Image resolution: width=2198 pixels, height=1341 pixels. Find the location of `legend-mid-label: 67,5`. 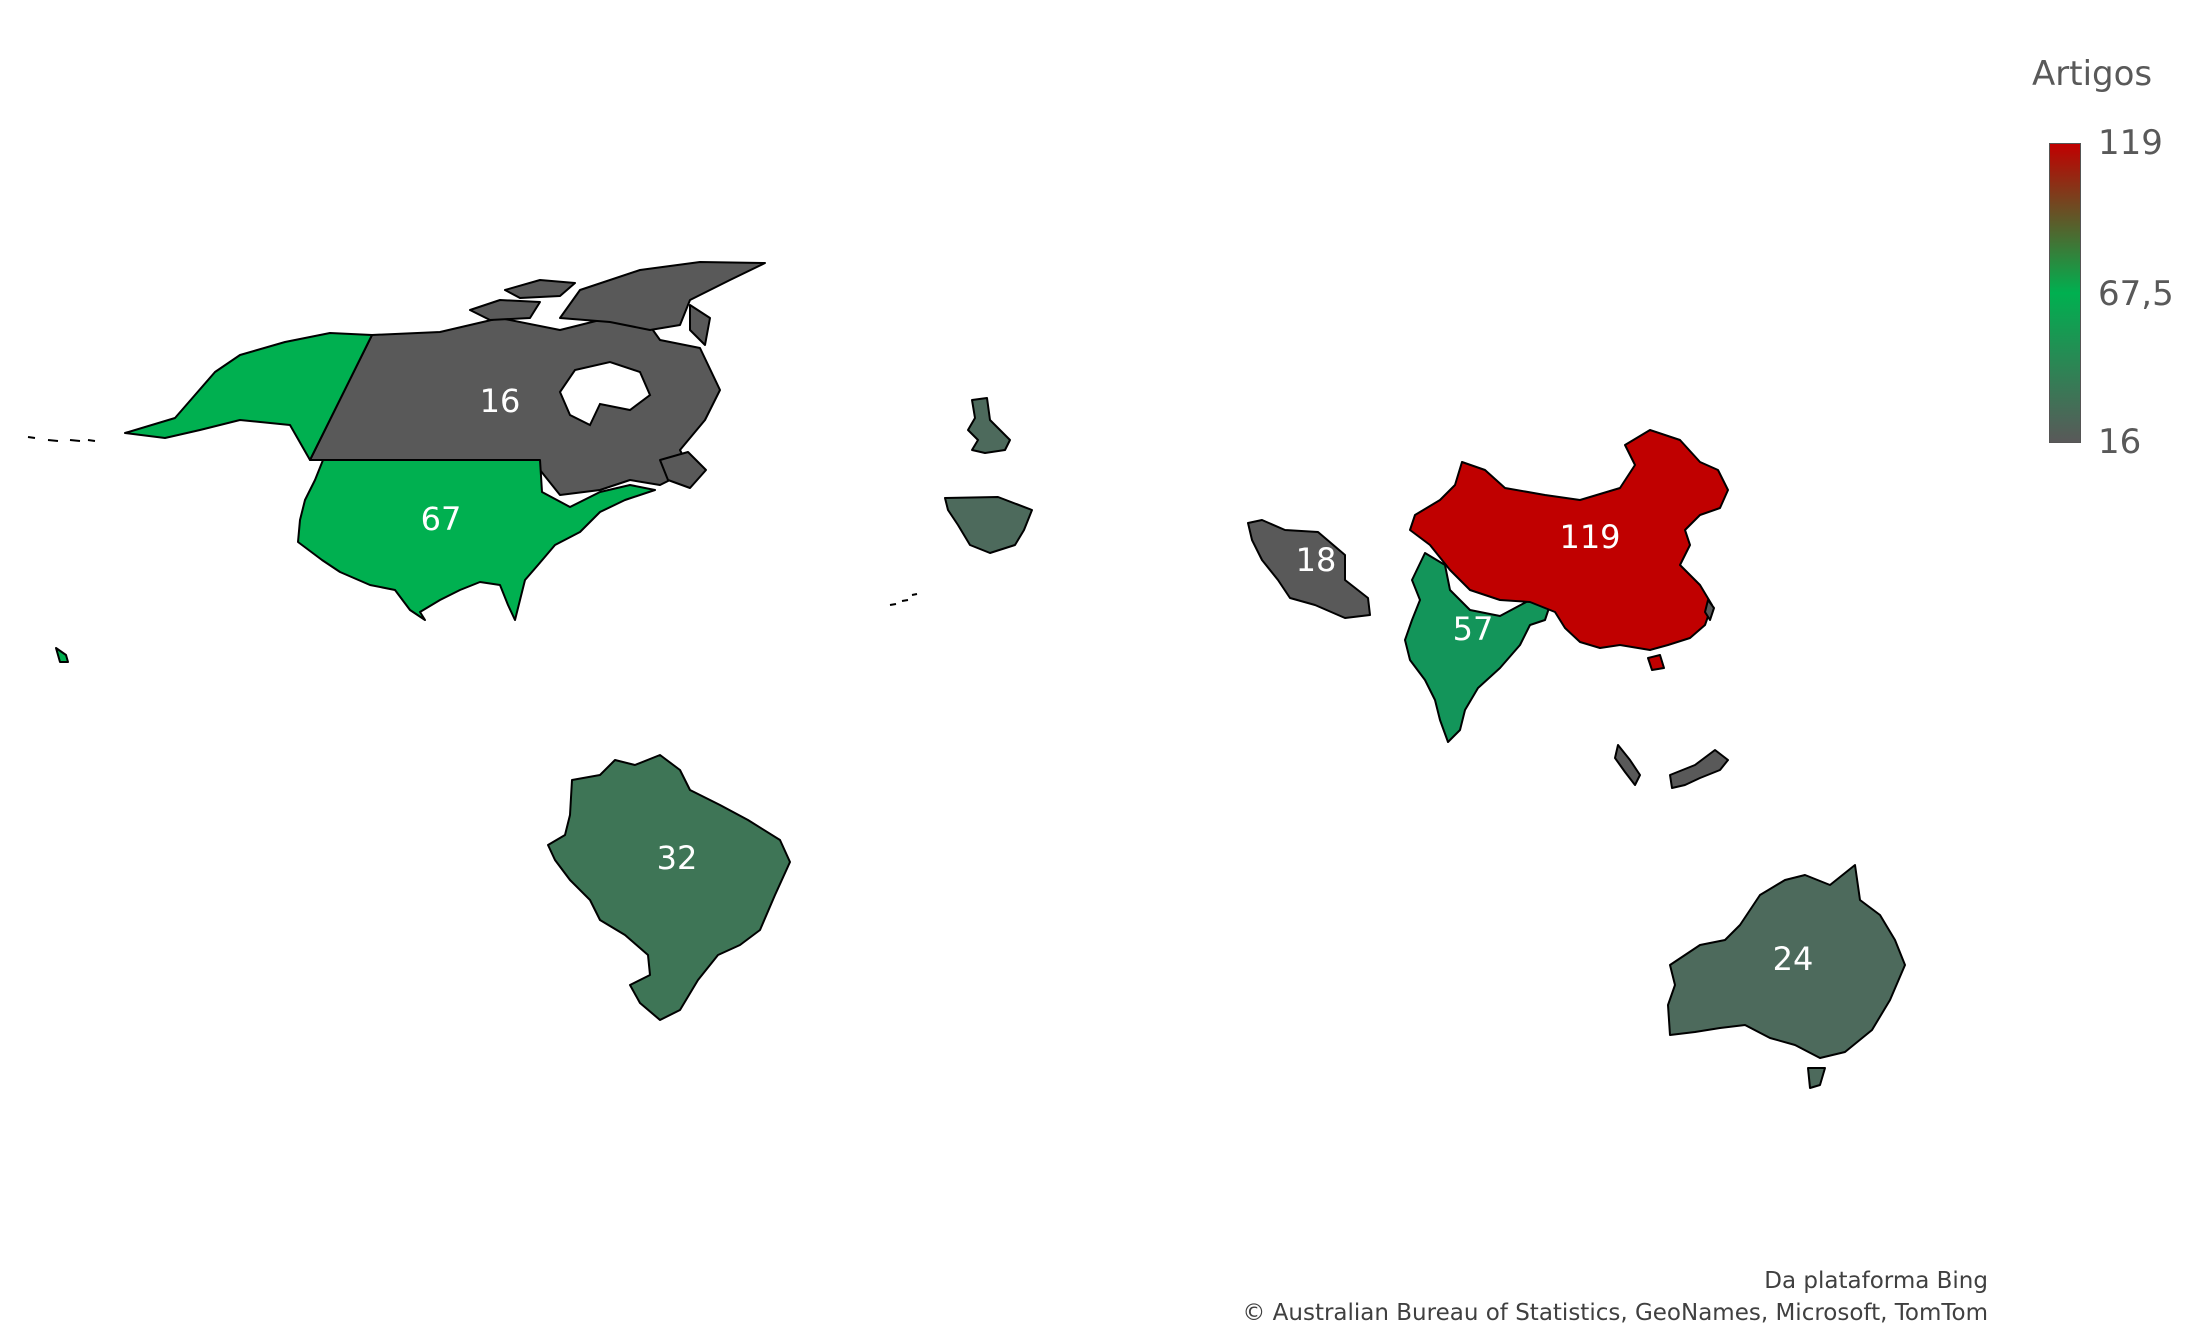

legend-mid-label: 67,5 is located at coordinates (2136, 294).